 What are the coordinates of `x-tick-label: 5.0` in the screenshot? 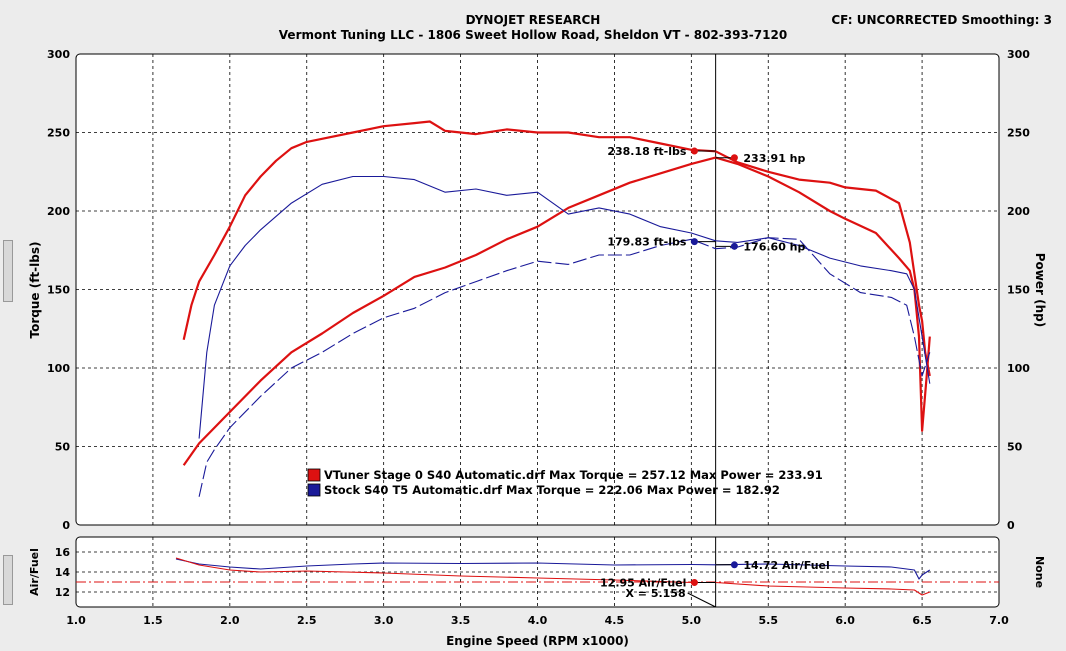 It's located at (692, 620).